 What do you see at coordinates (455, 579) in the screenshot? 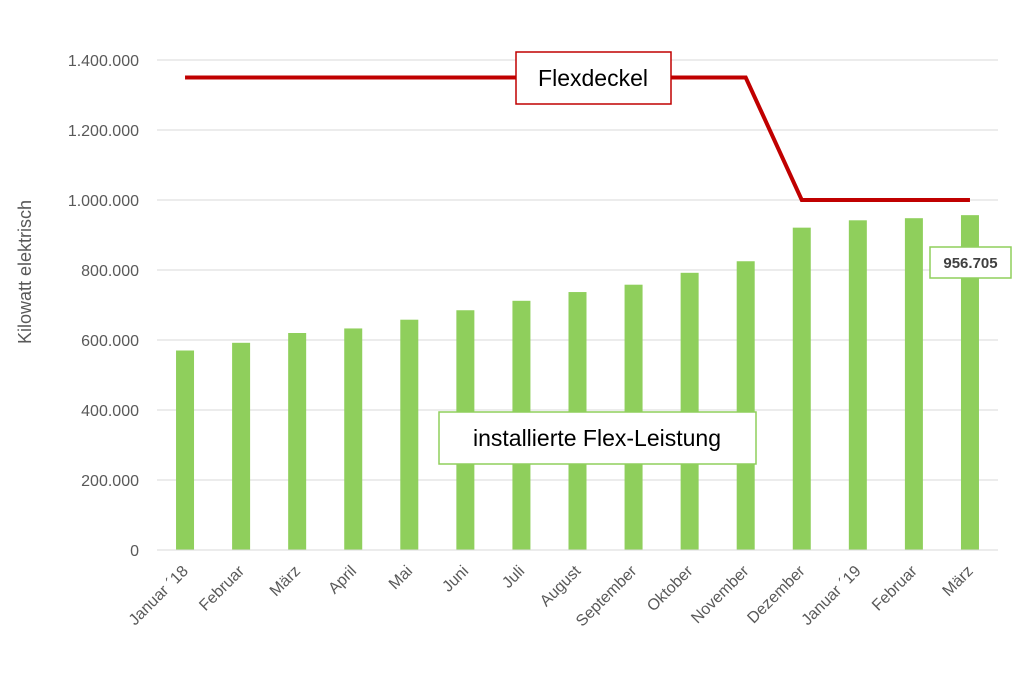
I see `x-tick-label: Juni` at bounding box center [455, 579].